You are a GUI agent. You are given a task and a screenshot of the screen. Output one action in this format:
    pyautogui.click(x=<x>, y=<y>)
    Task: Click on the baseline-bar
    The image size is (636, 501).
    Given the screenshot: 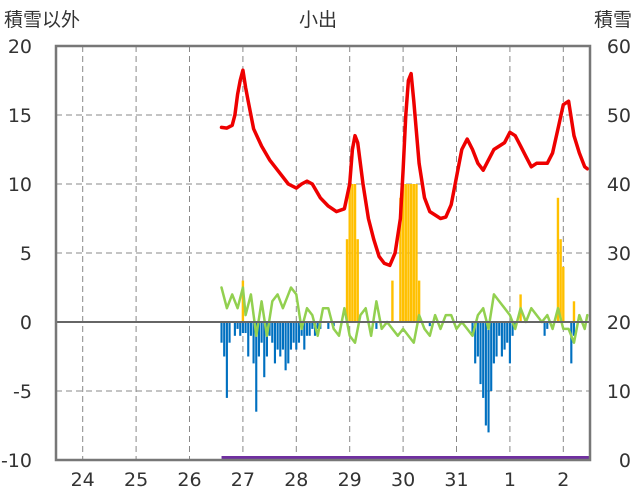 What is the action you would take?
    pyautogui.click(x=406, y=458)
    